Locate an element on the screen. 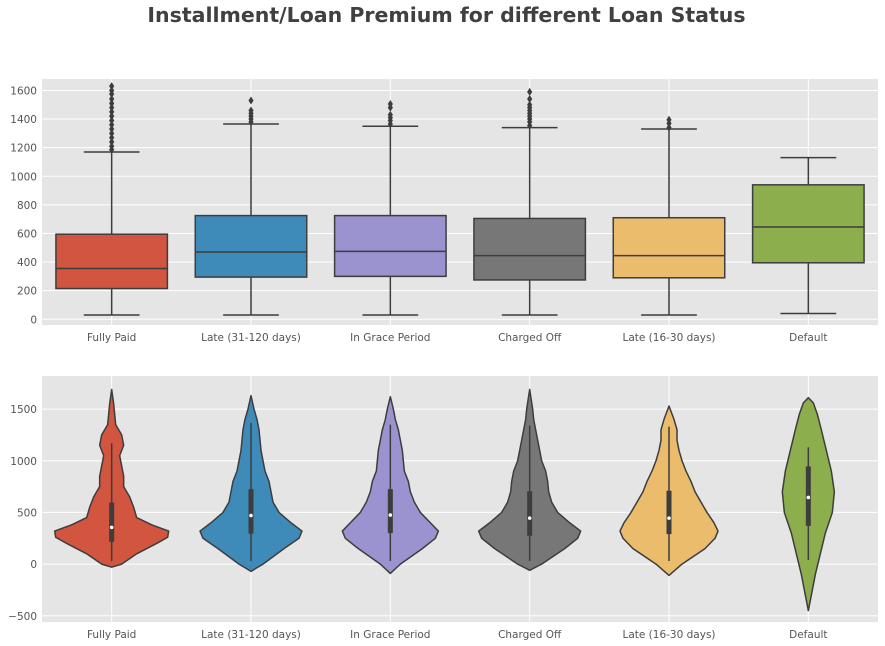 The width and height of the screenshot is (885, 646). top-x-tick-label: Late (16-30 days) is located at coordinates (668, 338).